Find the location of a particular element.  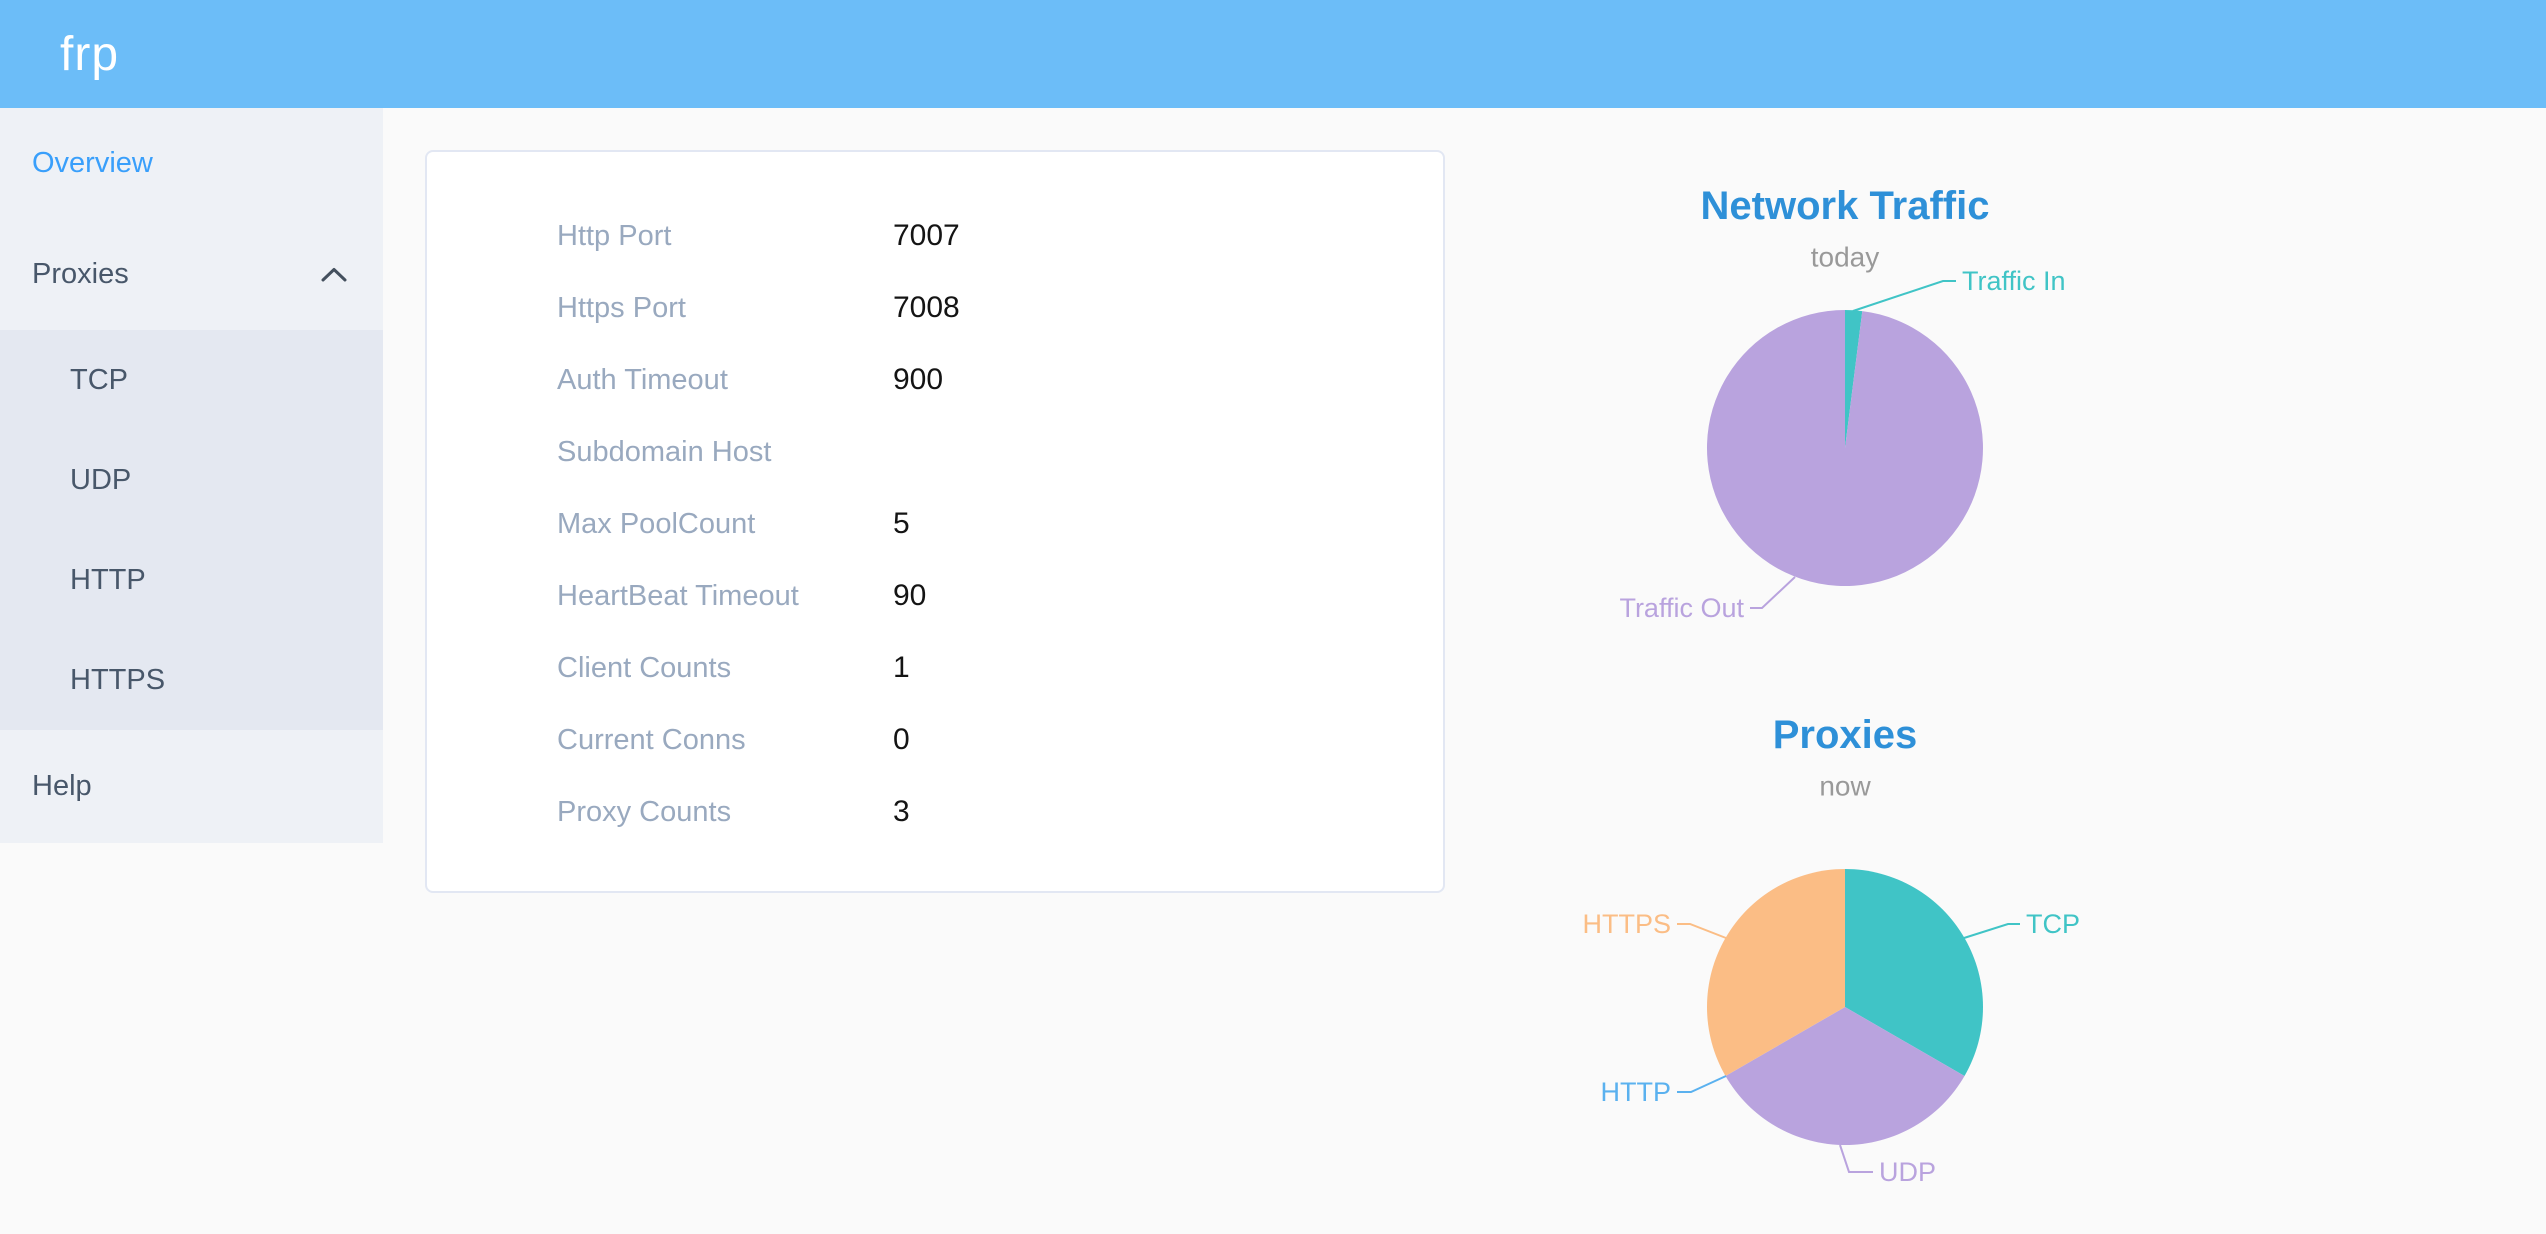

info-row: Max PoolCount 5 is located at coordinates (935, 524).